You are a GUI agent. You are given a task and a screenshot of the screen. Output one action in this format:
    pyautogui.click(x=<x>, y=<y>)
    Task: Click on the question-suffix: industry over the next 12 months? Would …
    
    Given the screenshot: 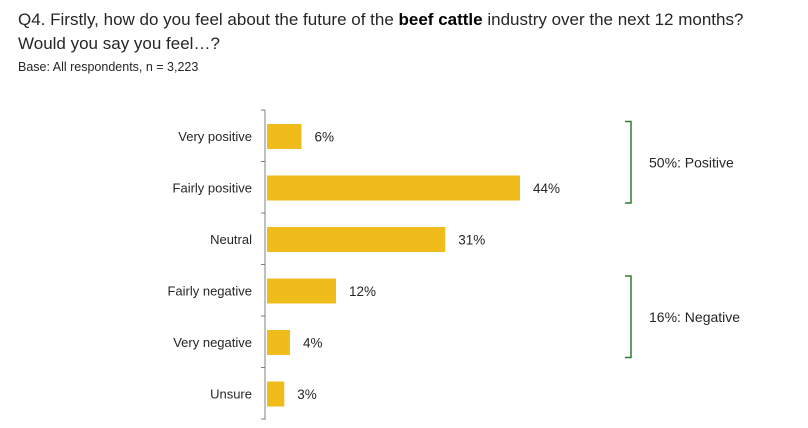 What is the action you would take?
    pyautogui.click(x=381, y=31)
    